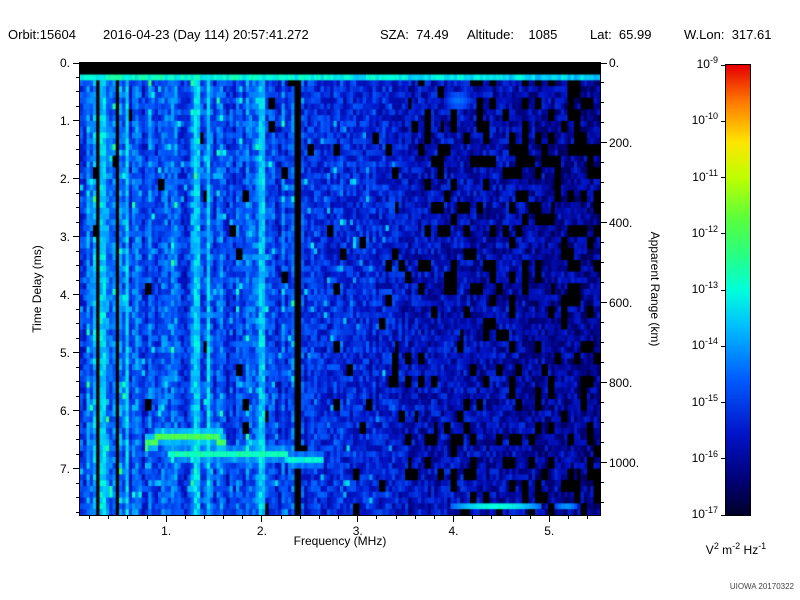 The width and height of the screenshot is (800, 600). What do you see at coordinates (37, 289) in the screenshot?
I see `y-axis-label: Time Delay (ms)` at bounding box center [37, 289].